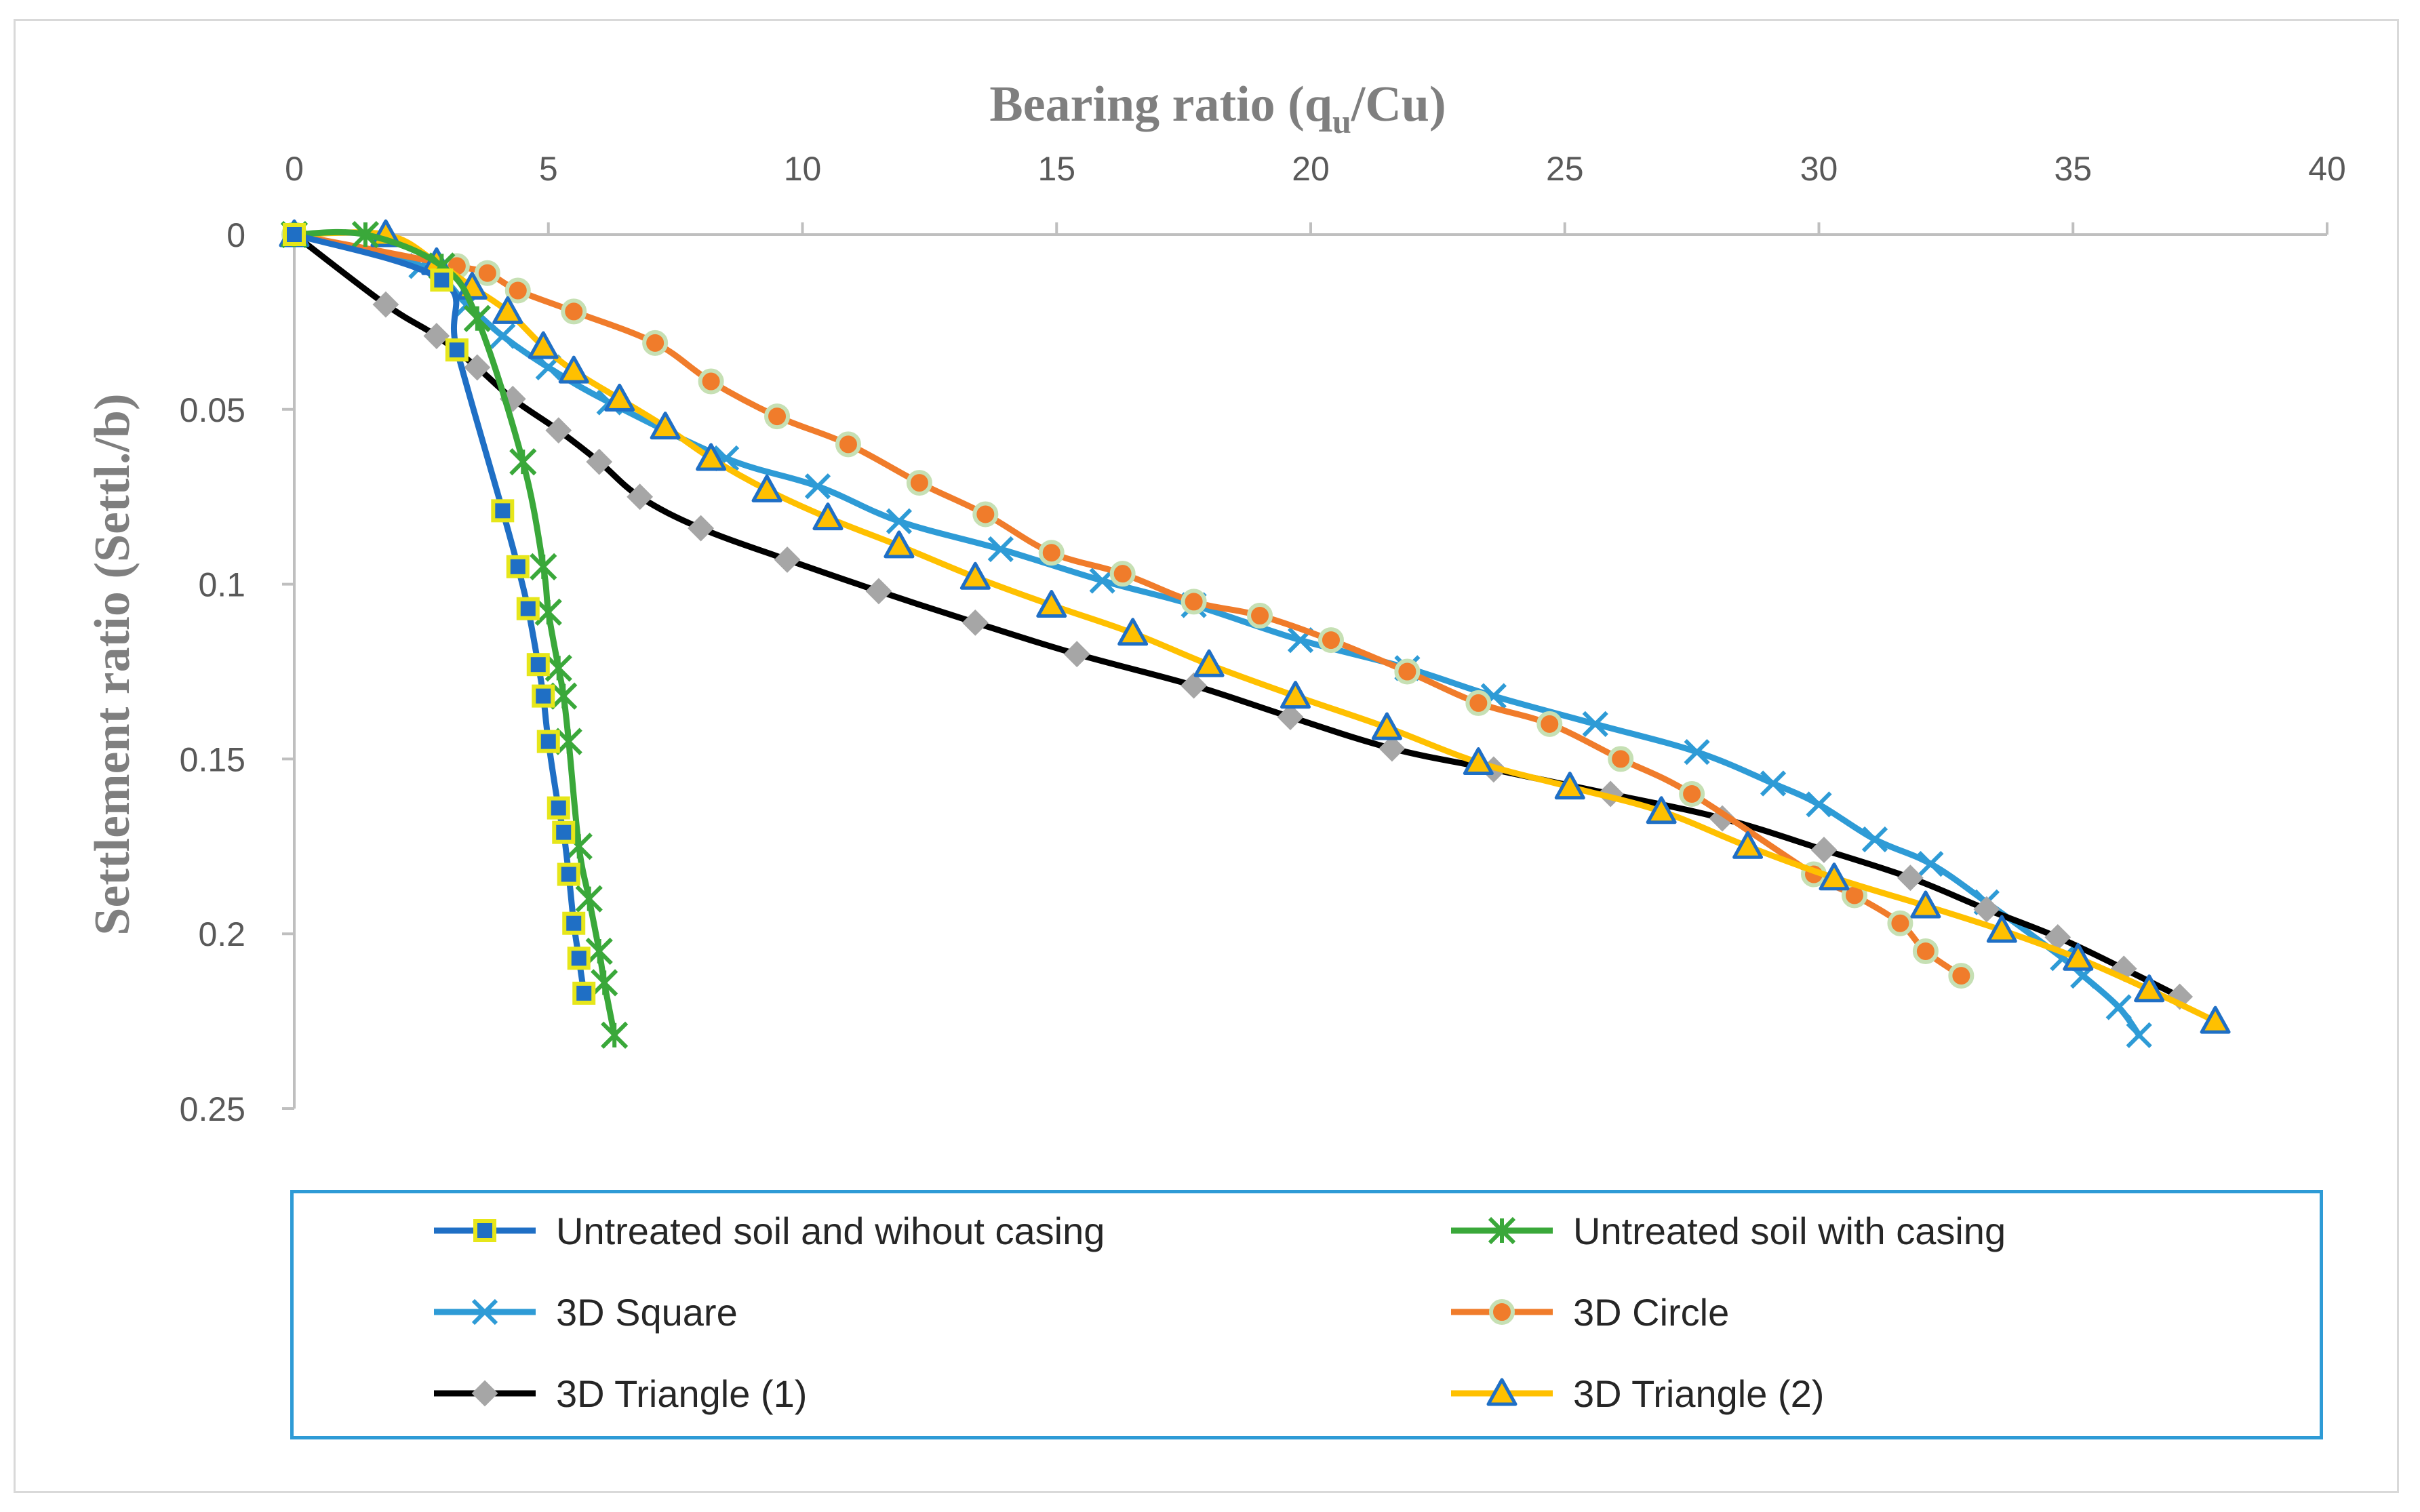 The height and width of the screenshot is (1512, 2420). I want to click on legend-label: 3D Triangle (2), so click(1698, 1393).